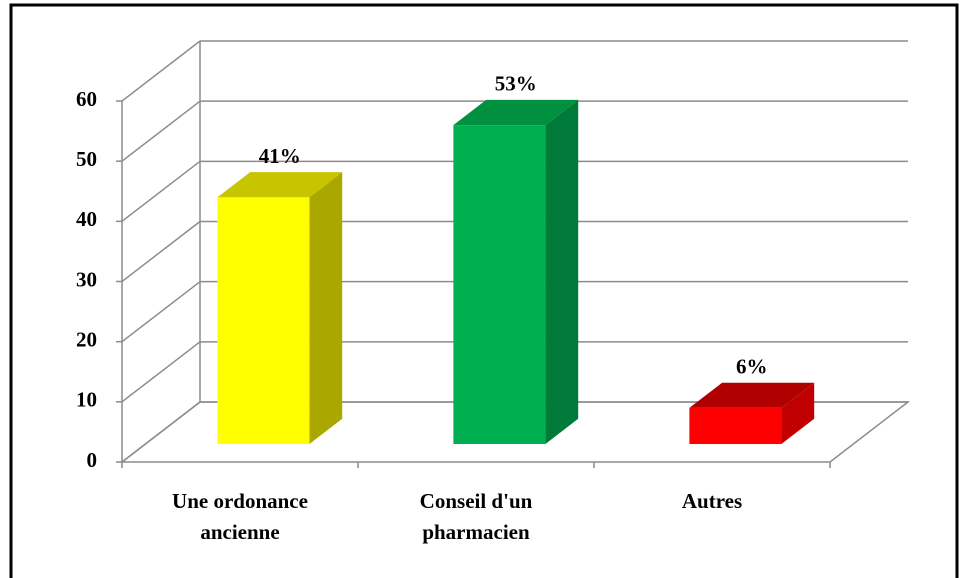 The image size is (966, 578). I want to click on x-tick-label: Une ordonance, so click(240, 501).